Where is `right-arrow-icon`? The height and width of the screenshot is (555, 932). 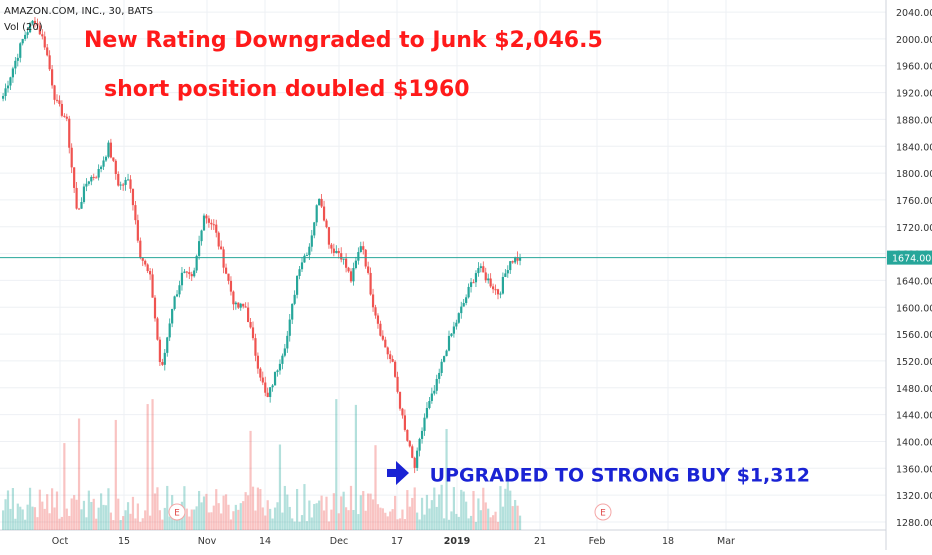
right-arrow-icon is located at coordinates (398, 475).